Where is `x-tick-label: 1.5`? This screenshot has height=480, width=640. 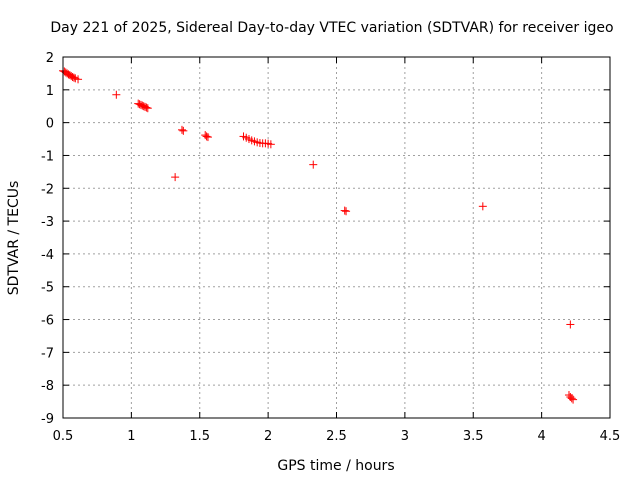 x-tick-label: 1.5 is located at coordinates (199, 436).